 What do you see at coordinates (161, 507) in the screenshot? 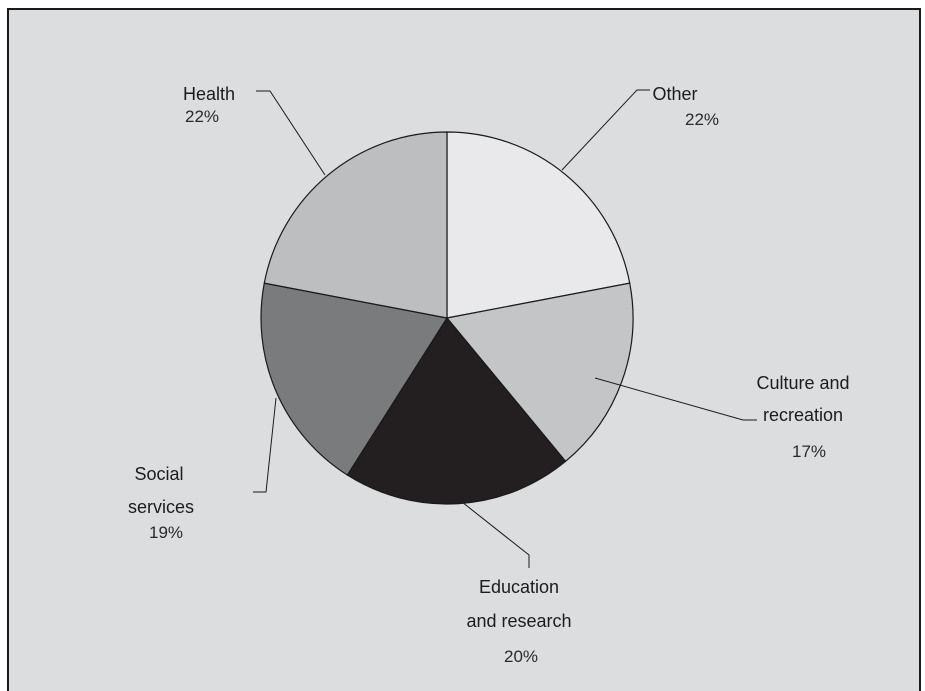
I see `slice-label-3-1: services` at bounding box center [161, 507].